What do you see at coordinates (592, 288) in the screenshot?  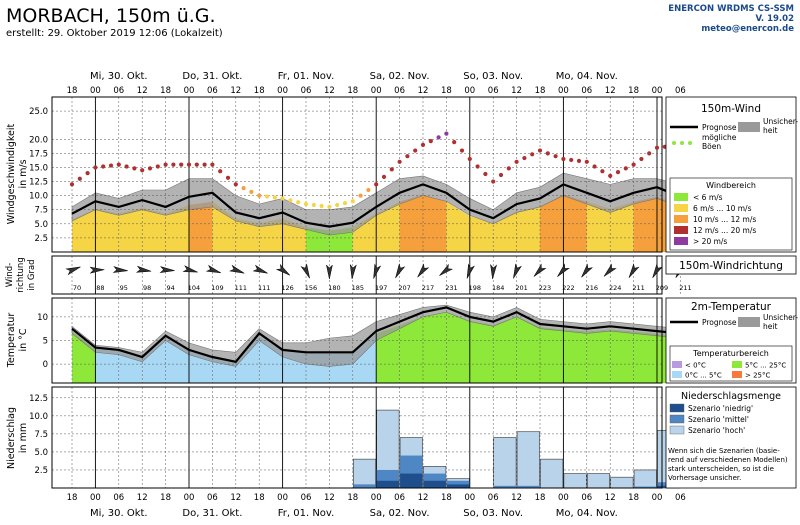 I see `direction-value: 216` at bounding box center [592, 288].